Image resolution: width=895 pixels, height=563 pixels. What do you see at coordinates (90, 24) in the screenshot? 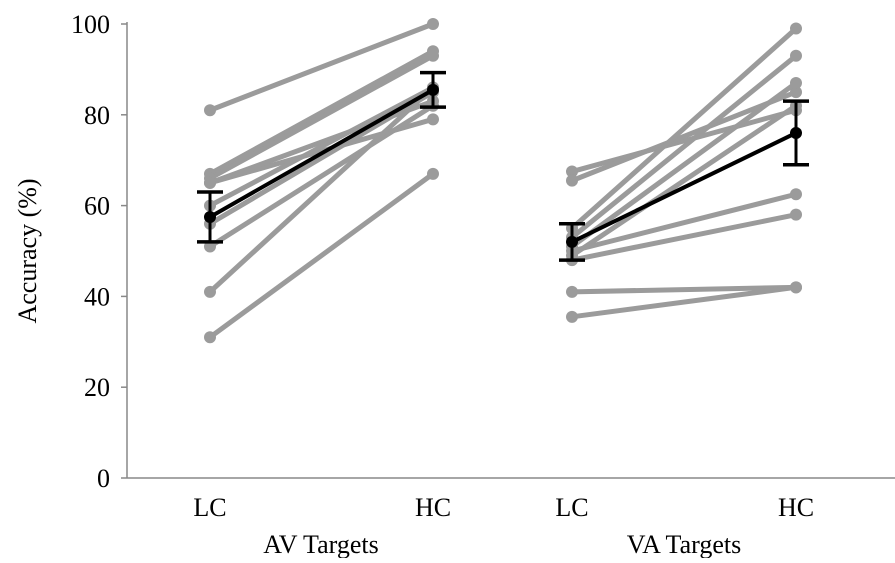
I see `y-tick-label: 100` at bounding box center [90, 24].